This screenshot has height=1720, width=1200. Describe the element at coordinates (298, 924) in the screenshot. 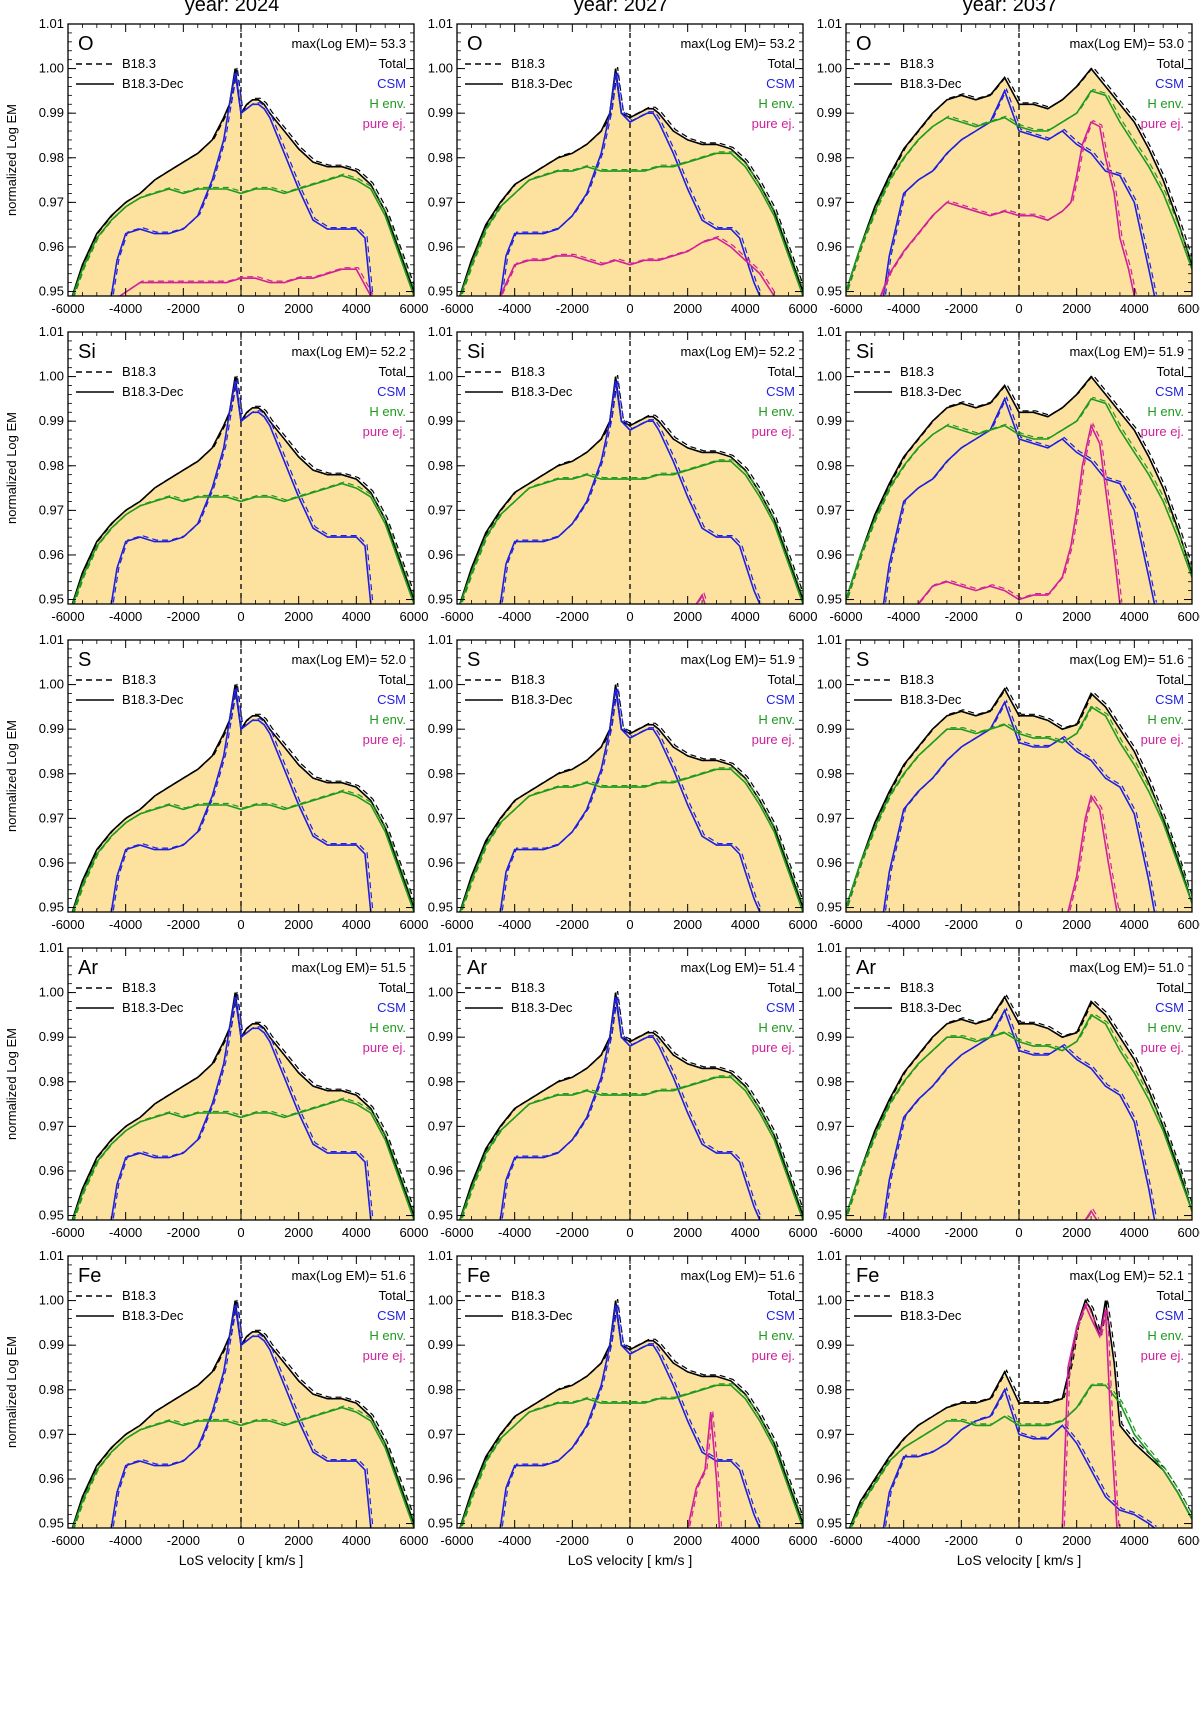

I see `x-tick-label: 2000` at that location.